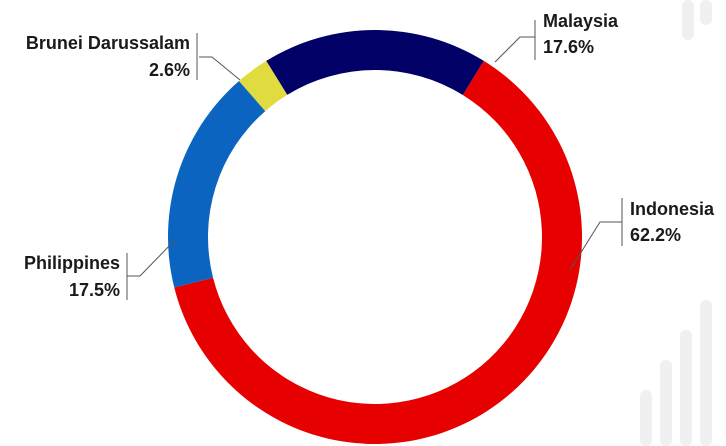 The height and width of the screenshot is (446, 726). I want to click on slice-value: 2.6%, so click(169, 70).